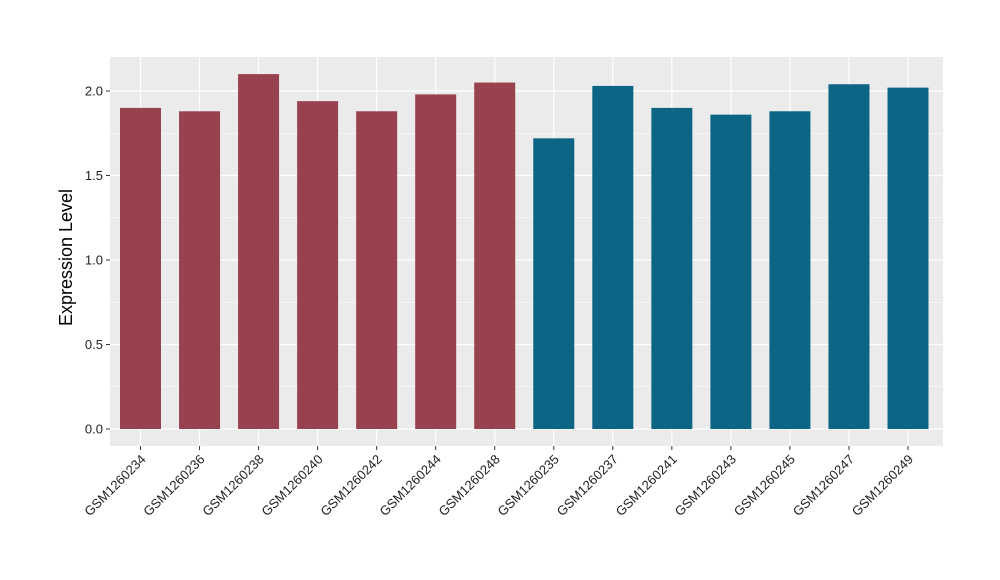 The image size is (1000, 580). What do you see at coordinates (587, 485) in the screenshot?
I see `x-tick-label: GSM1260237` at bounding box center [587, 485].